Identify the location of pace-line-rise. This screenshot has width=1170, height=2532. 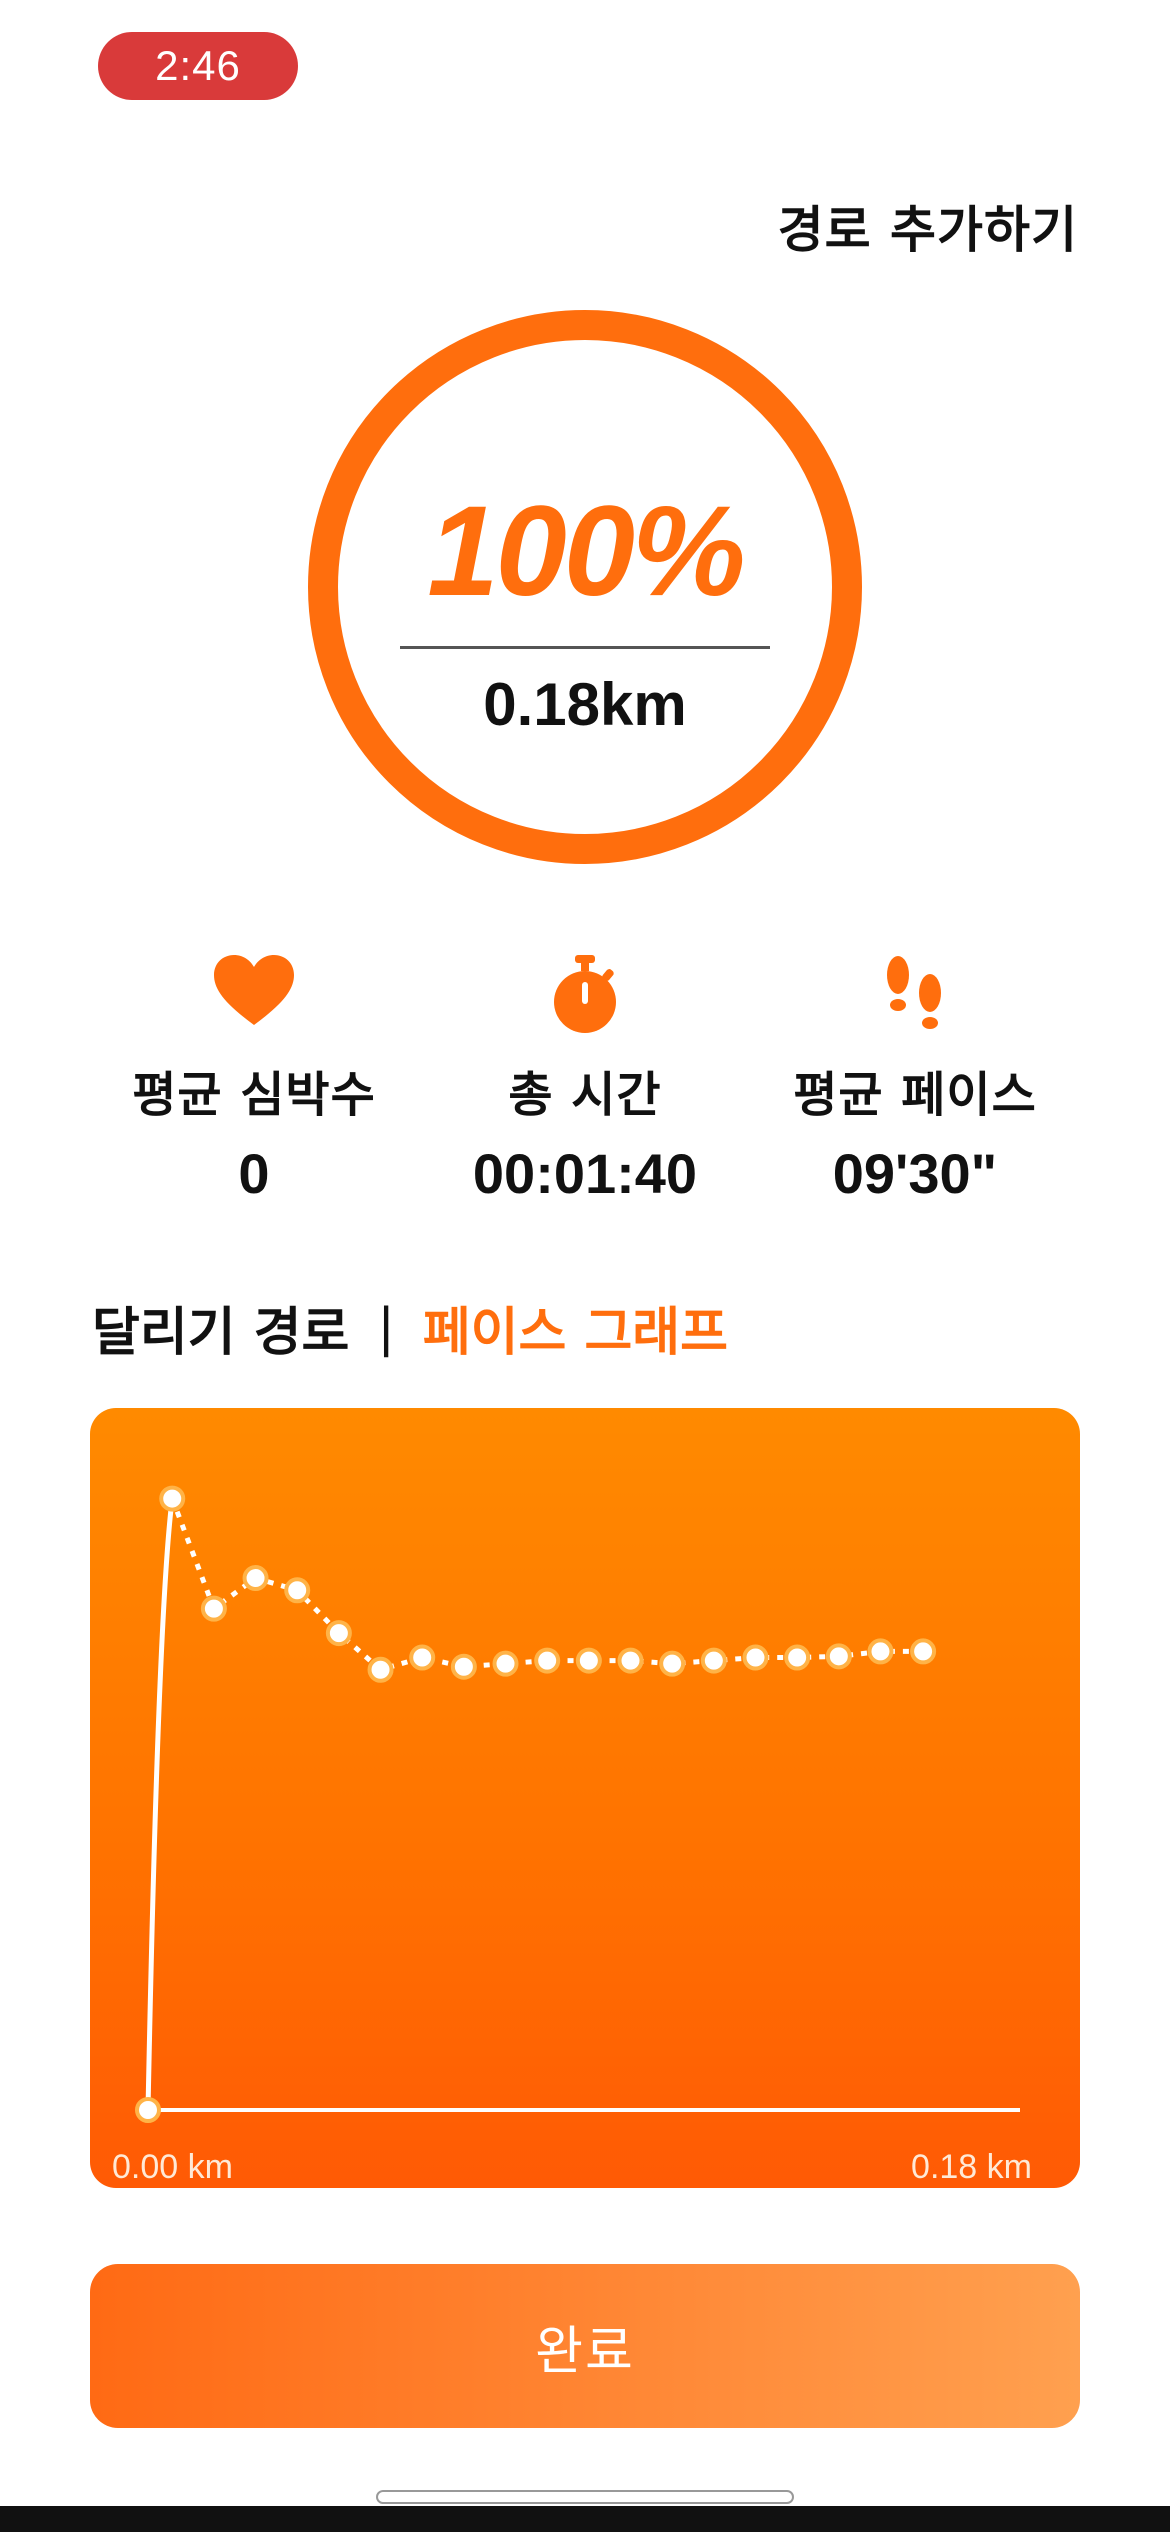
(160, 1804).